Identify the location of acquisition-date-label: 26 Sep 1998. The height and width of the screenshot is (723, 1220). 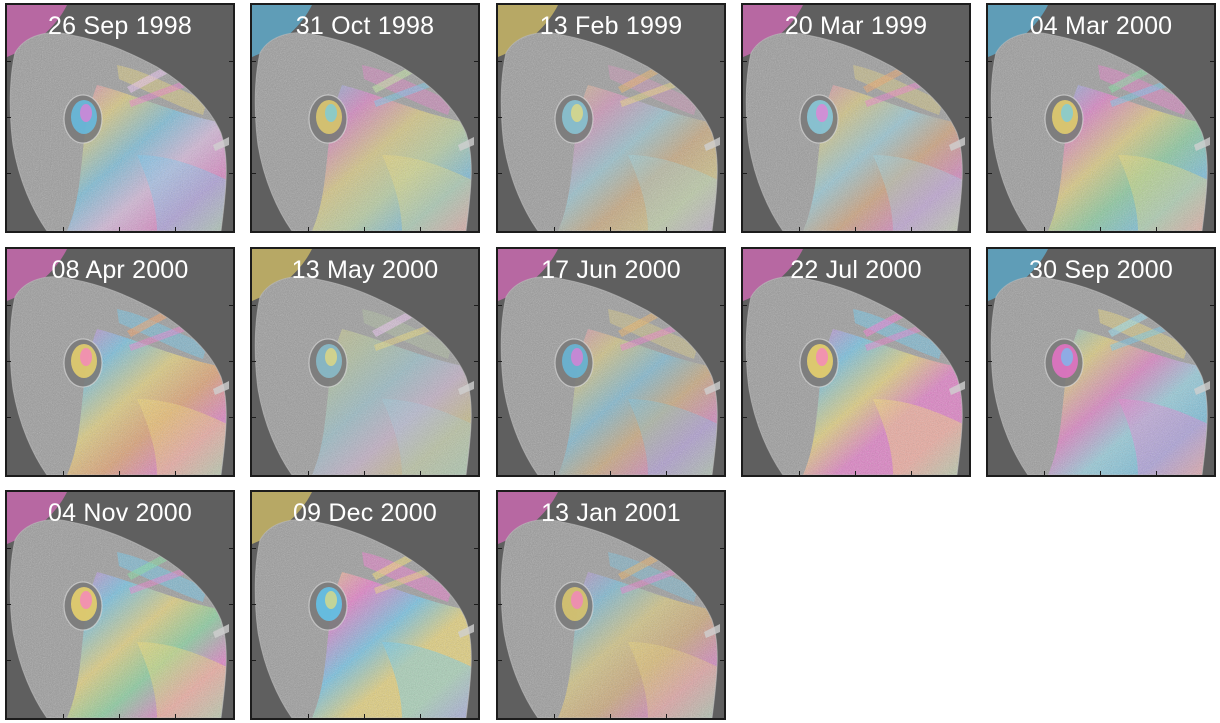
(120, 26).